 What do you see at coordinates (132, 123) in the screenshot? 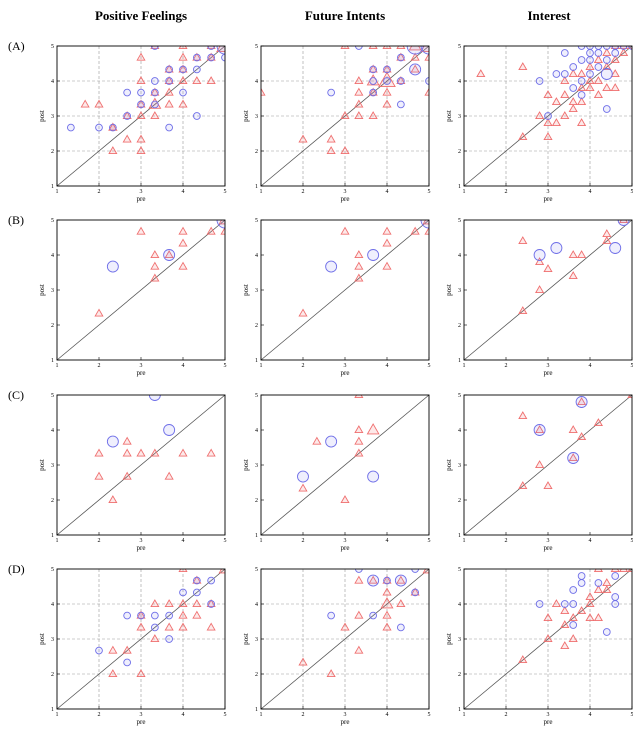
I see `scatter-panel-A1: 1 2 3 4 5 1 2 3 4 5 pre post` at bounding box center [132, 123].